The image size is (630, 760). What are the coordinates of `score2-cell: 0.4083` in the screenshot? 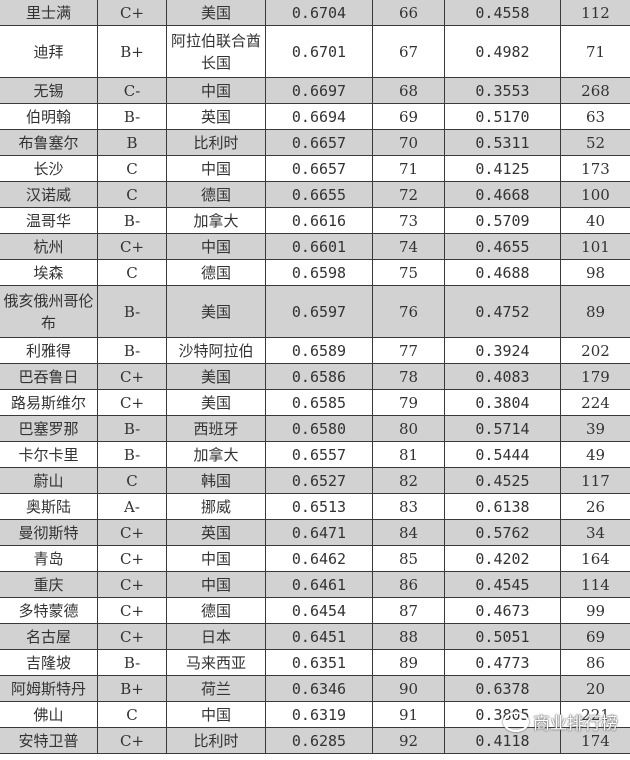 It's located at (502, 376).